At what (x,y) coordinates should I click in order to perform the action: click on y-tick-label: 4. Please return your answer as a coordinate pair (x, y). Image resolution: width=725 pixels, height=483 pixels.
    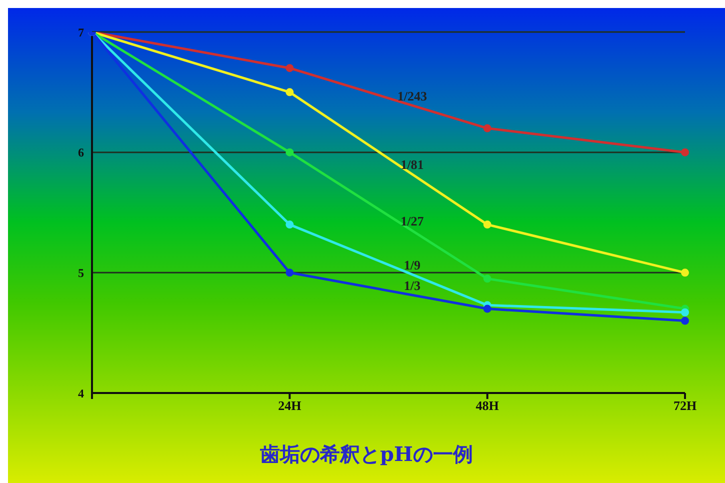
    Looking at the image, I should click on (81, 393).